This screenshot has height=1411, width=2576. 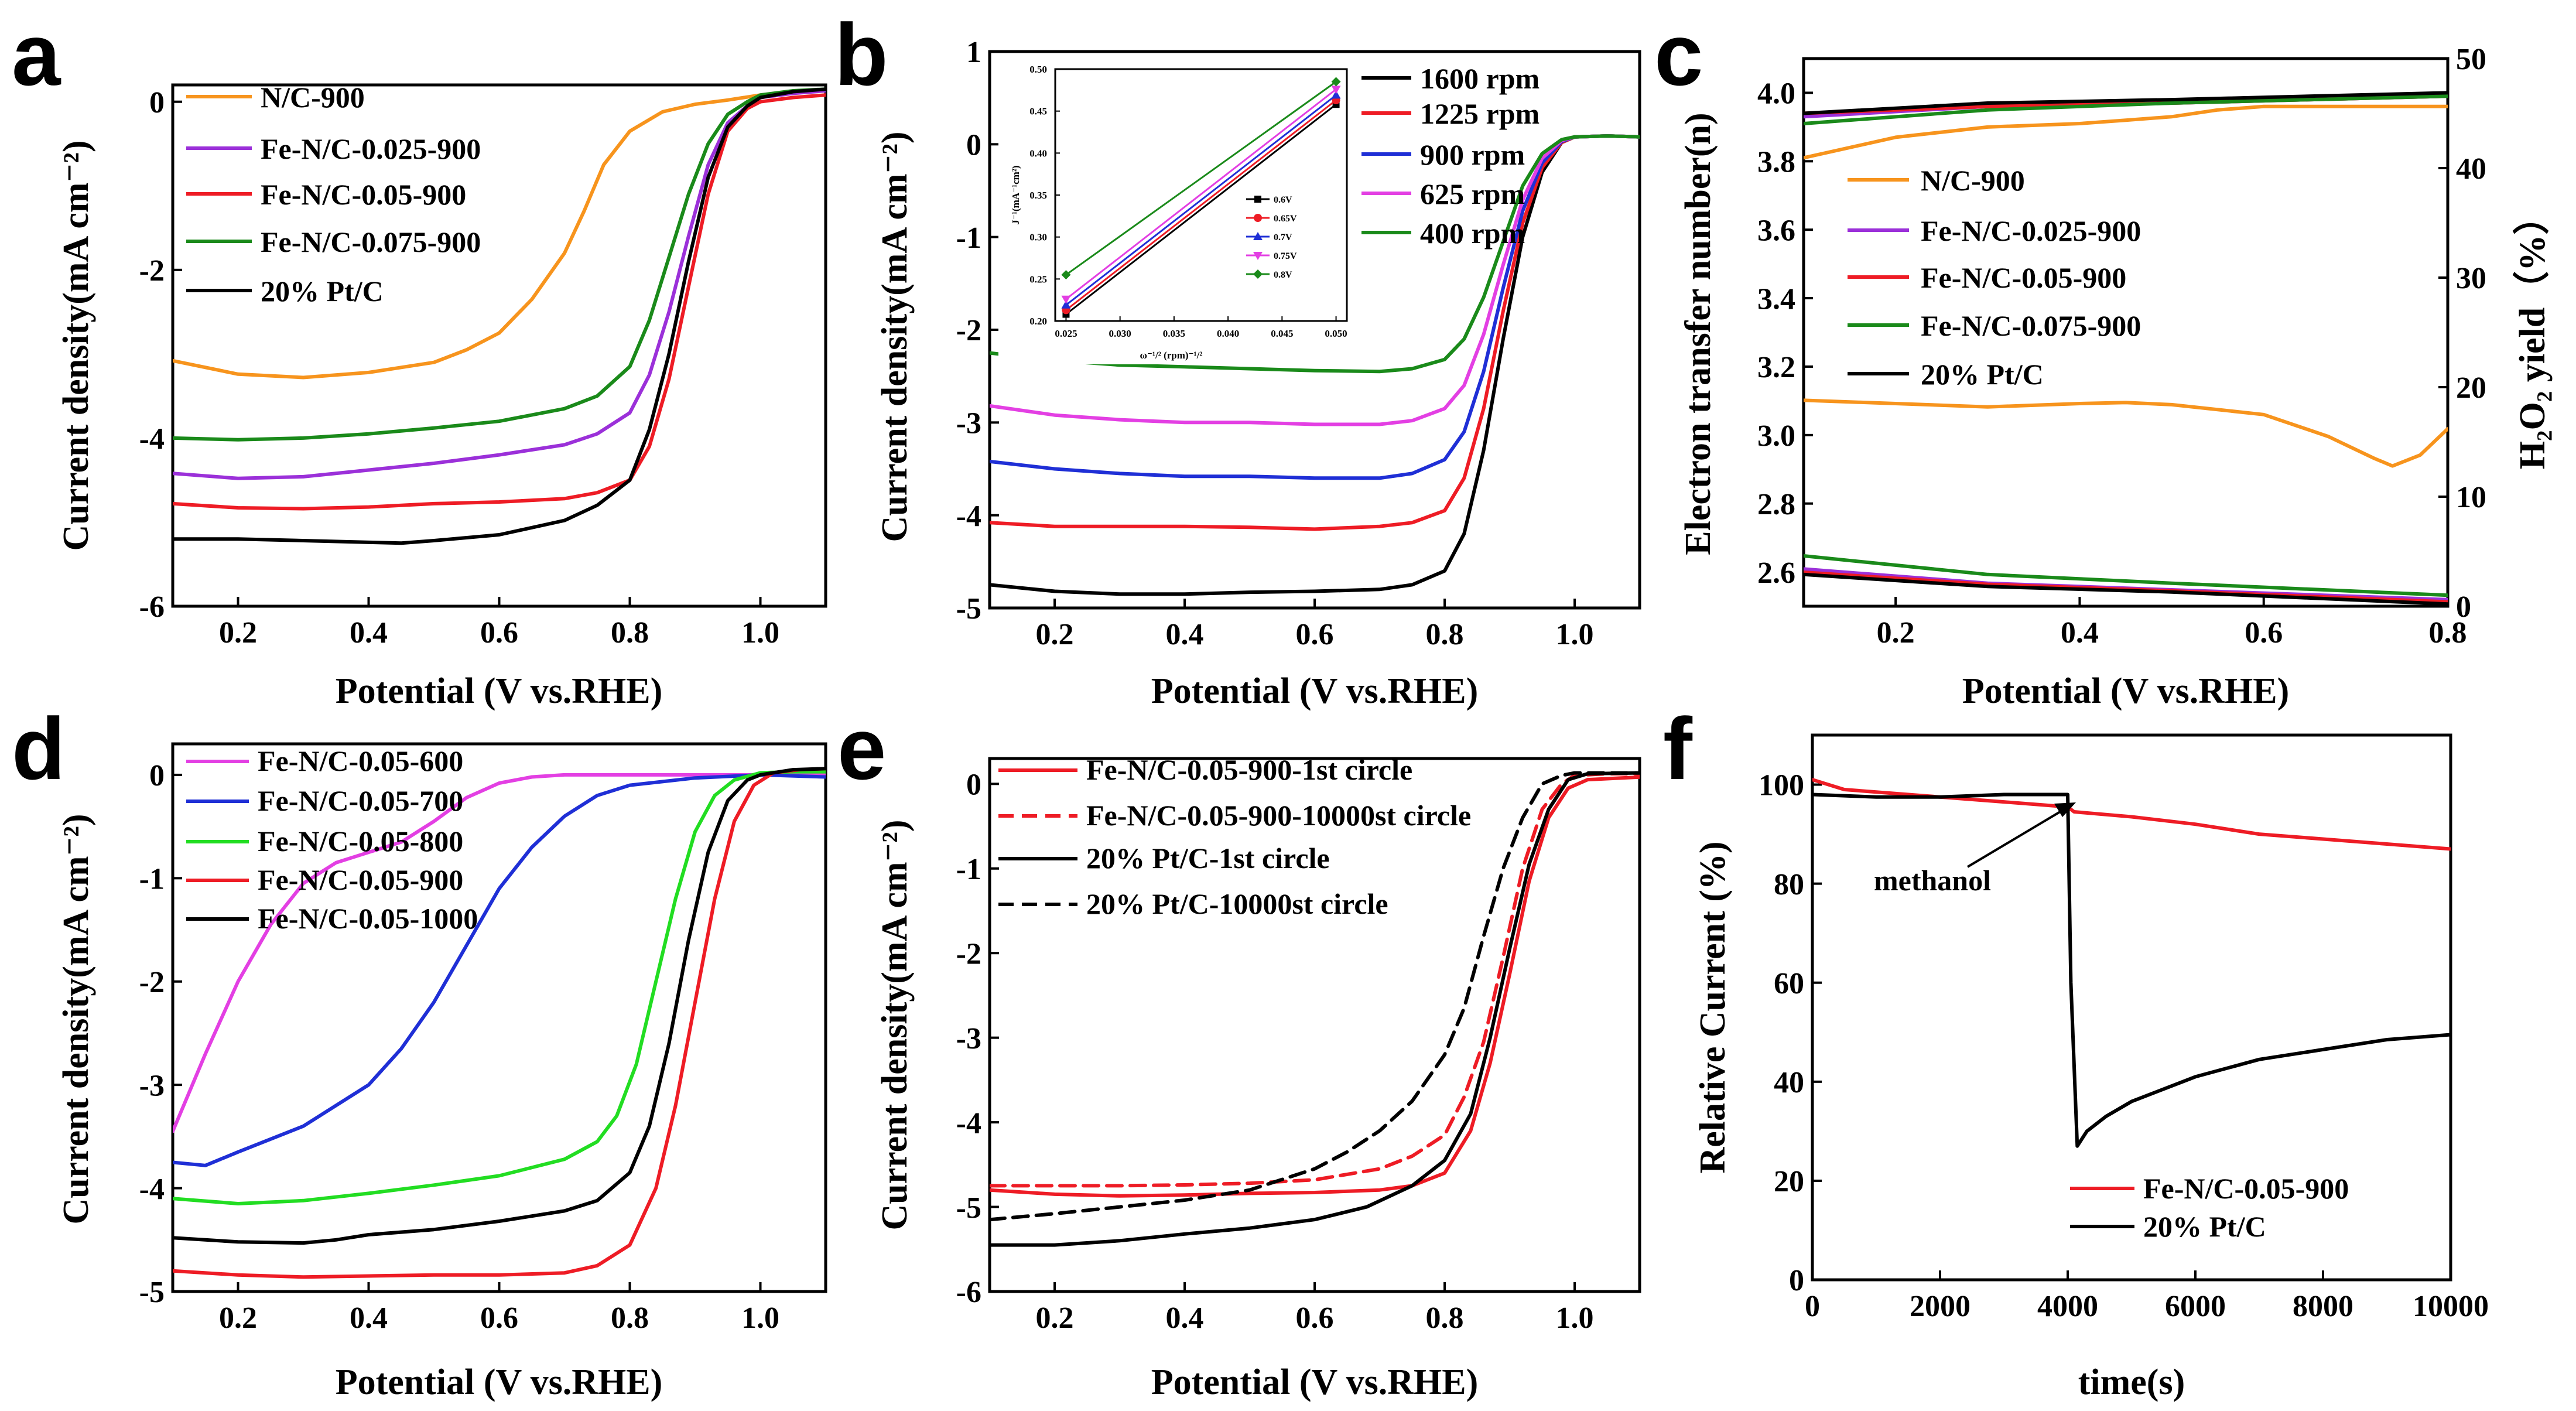 What do you see at coordinates (2031, 325) in the screenshot?
I see `legend-label-c-3: Fe-N/C-0.075-900` at bounding box center [2031, 325].